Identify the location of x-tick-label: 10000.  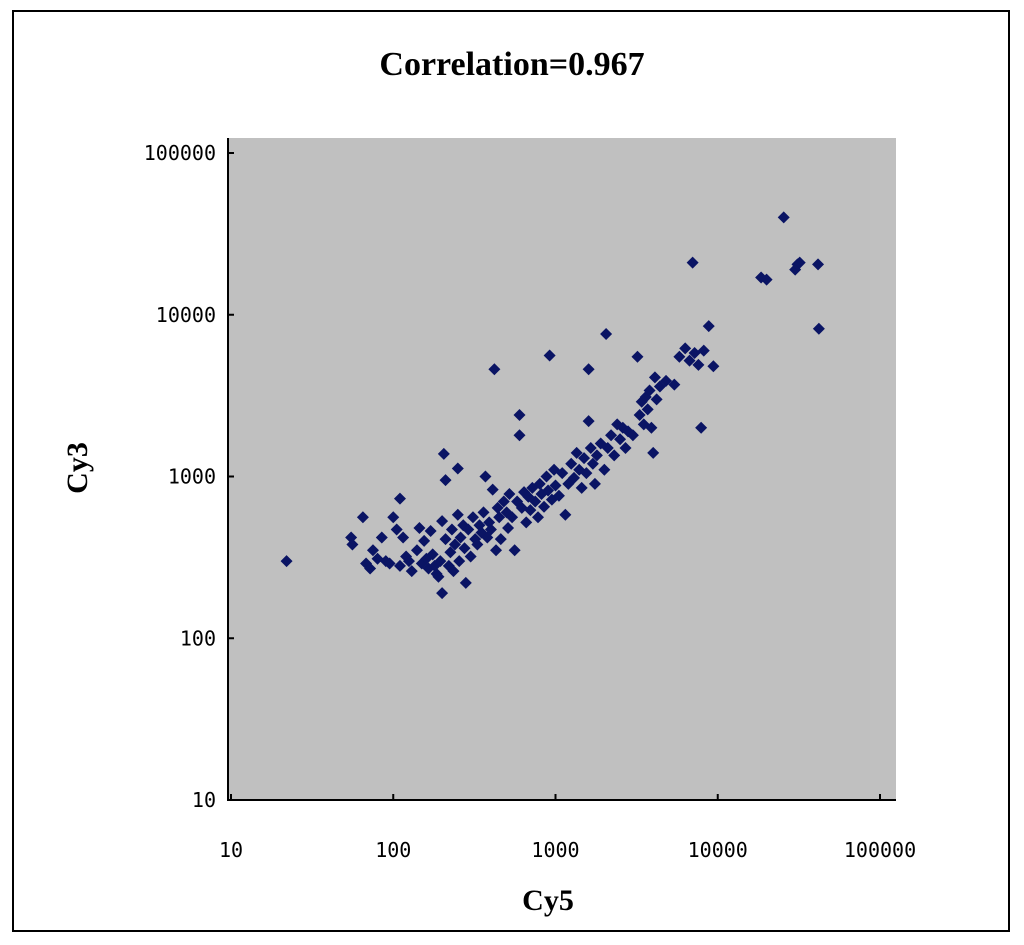
(718, 850).